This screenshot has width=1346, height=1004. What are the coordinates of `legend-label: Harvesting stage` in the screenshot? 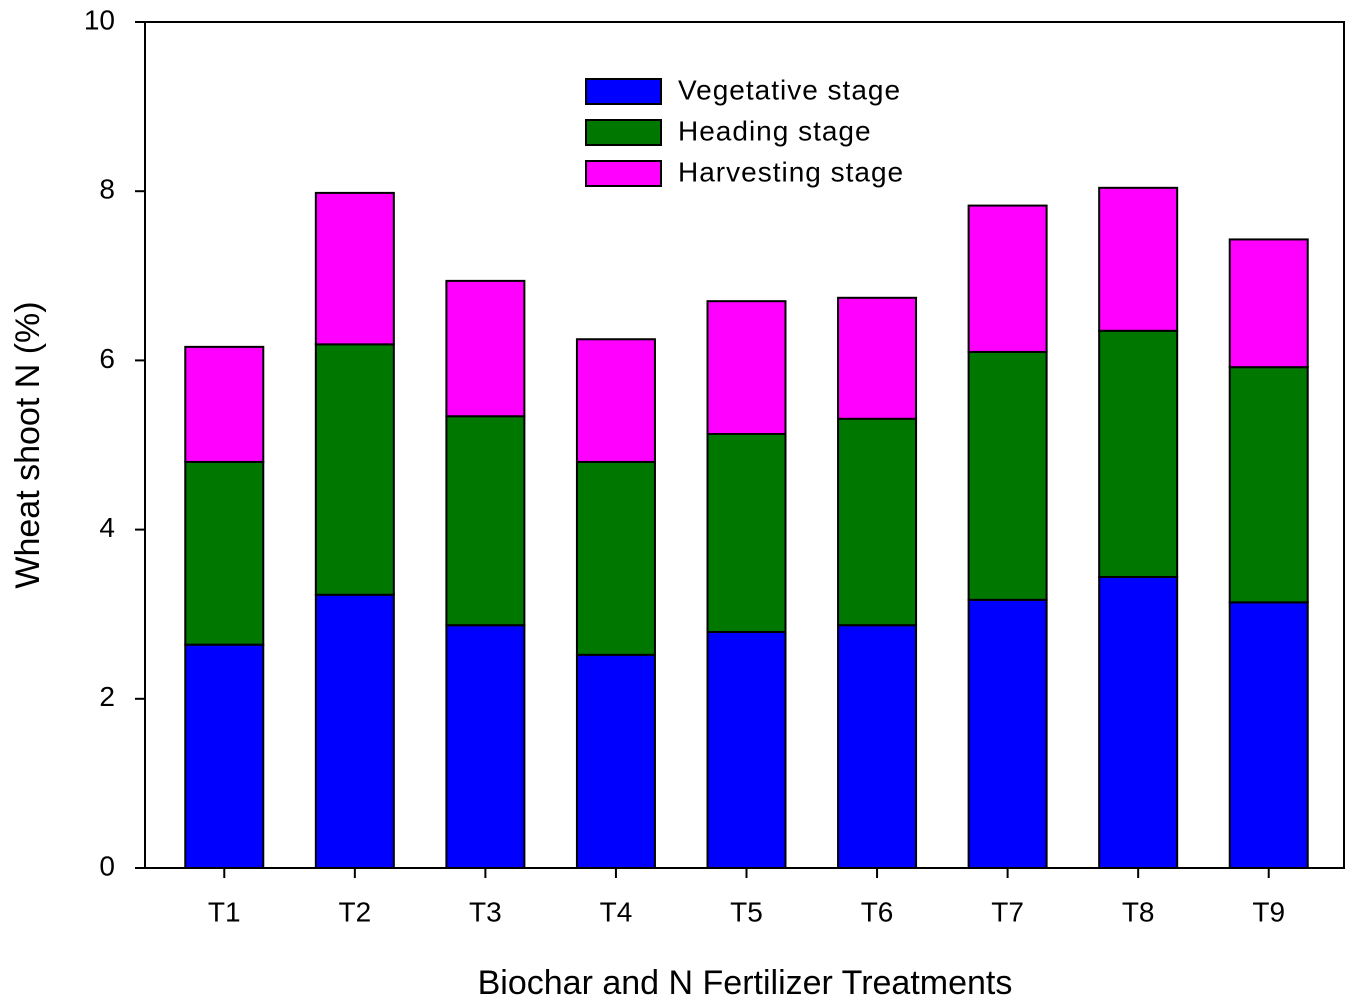 It's located at (791, 171).